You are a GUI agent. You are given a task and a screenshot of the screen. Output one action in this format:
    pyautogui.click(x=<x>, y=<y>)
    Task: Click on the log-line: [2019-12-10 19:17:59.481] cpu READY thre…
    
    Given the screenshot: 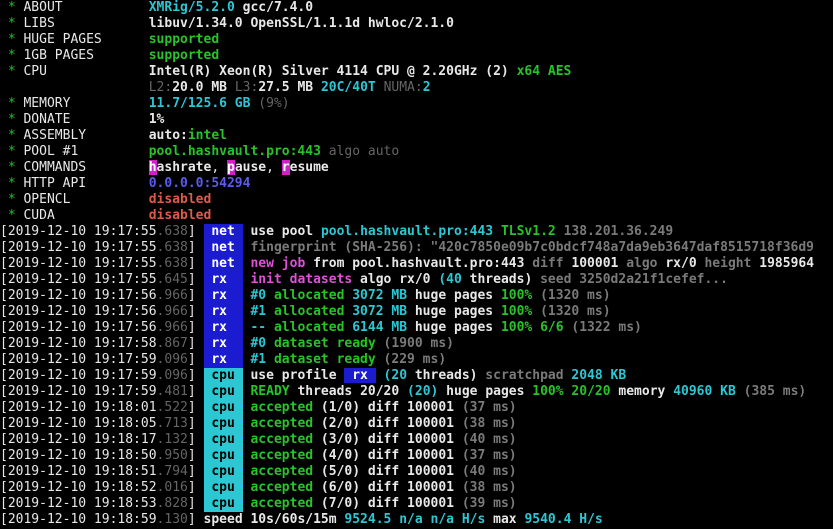 What is the action you would take?
    pyautogui.click(x=416, y=392)
    